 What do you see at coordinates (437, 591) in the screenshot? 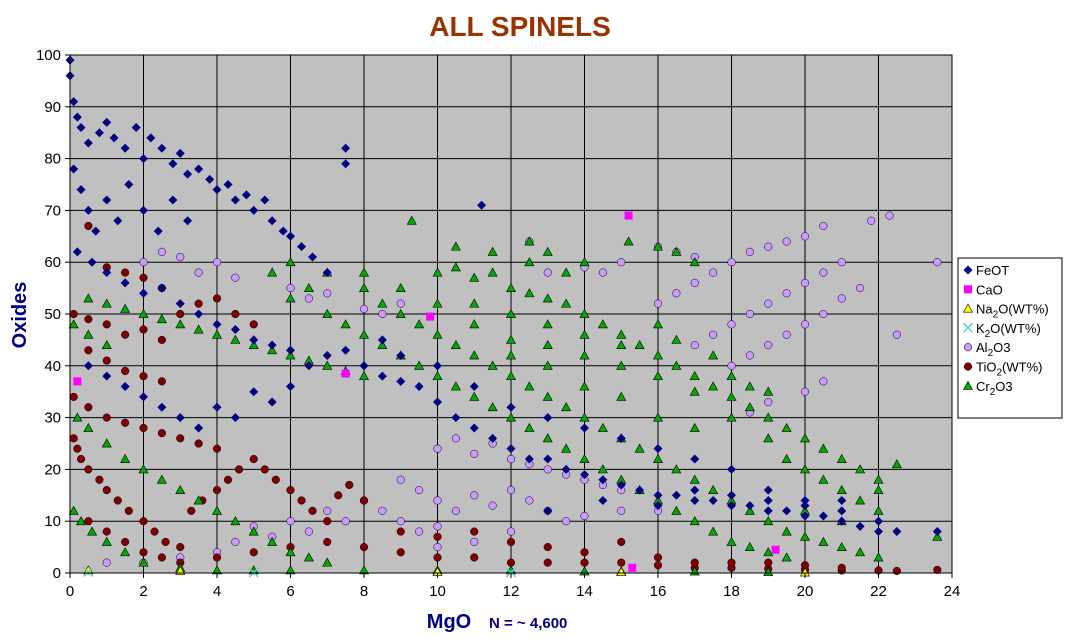
I see `x-tick-label: 10` at bounding box center [437, 591].